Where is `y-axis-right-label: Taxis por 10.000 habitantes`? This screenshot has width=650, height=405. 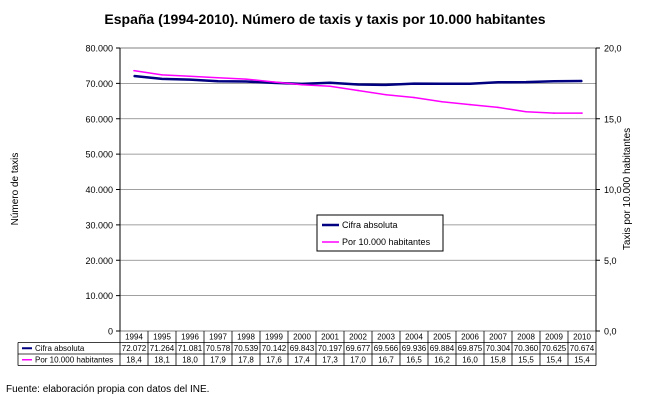 y-axis-right-label: Taxis por 10.000 habitantes is located at coordinates (627, 189).